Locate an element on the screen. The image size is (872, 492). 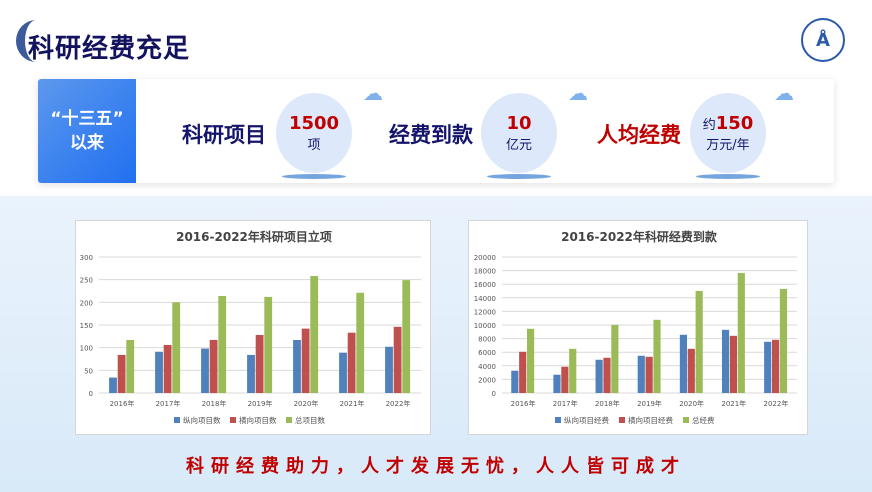
y-tick-label: 100 is located at coordinates (86, 349).